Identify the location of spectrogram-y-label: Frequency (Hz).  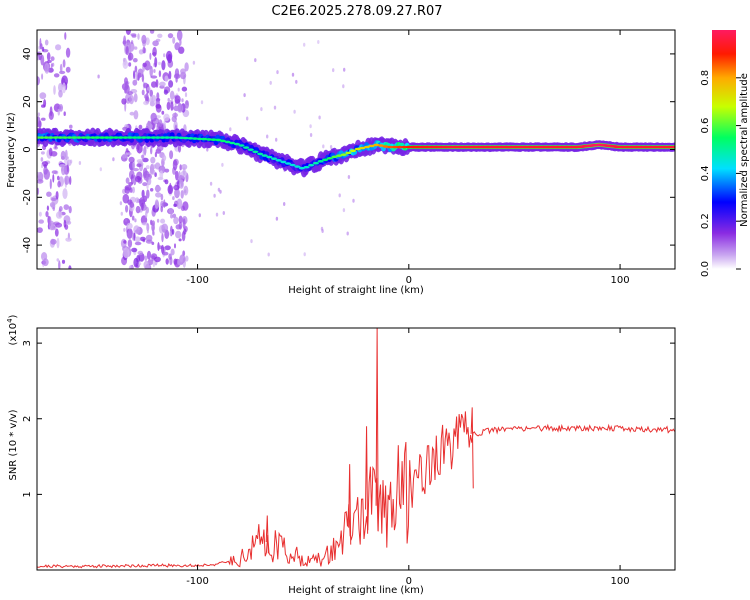
(11, 150).